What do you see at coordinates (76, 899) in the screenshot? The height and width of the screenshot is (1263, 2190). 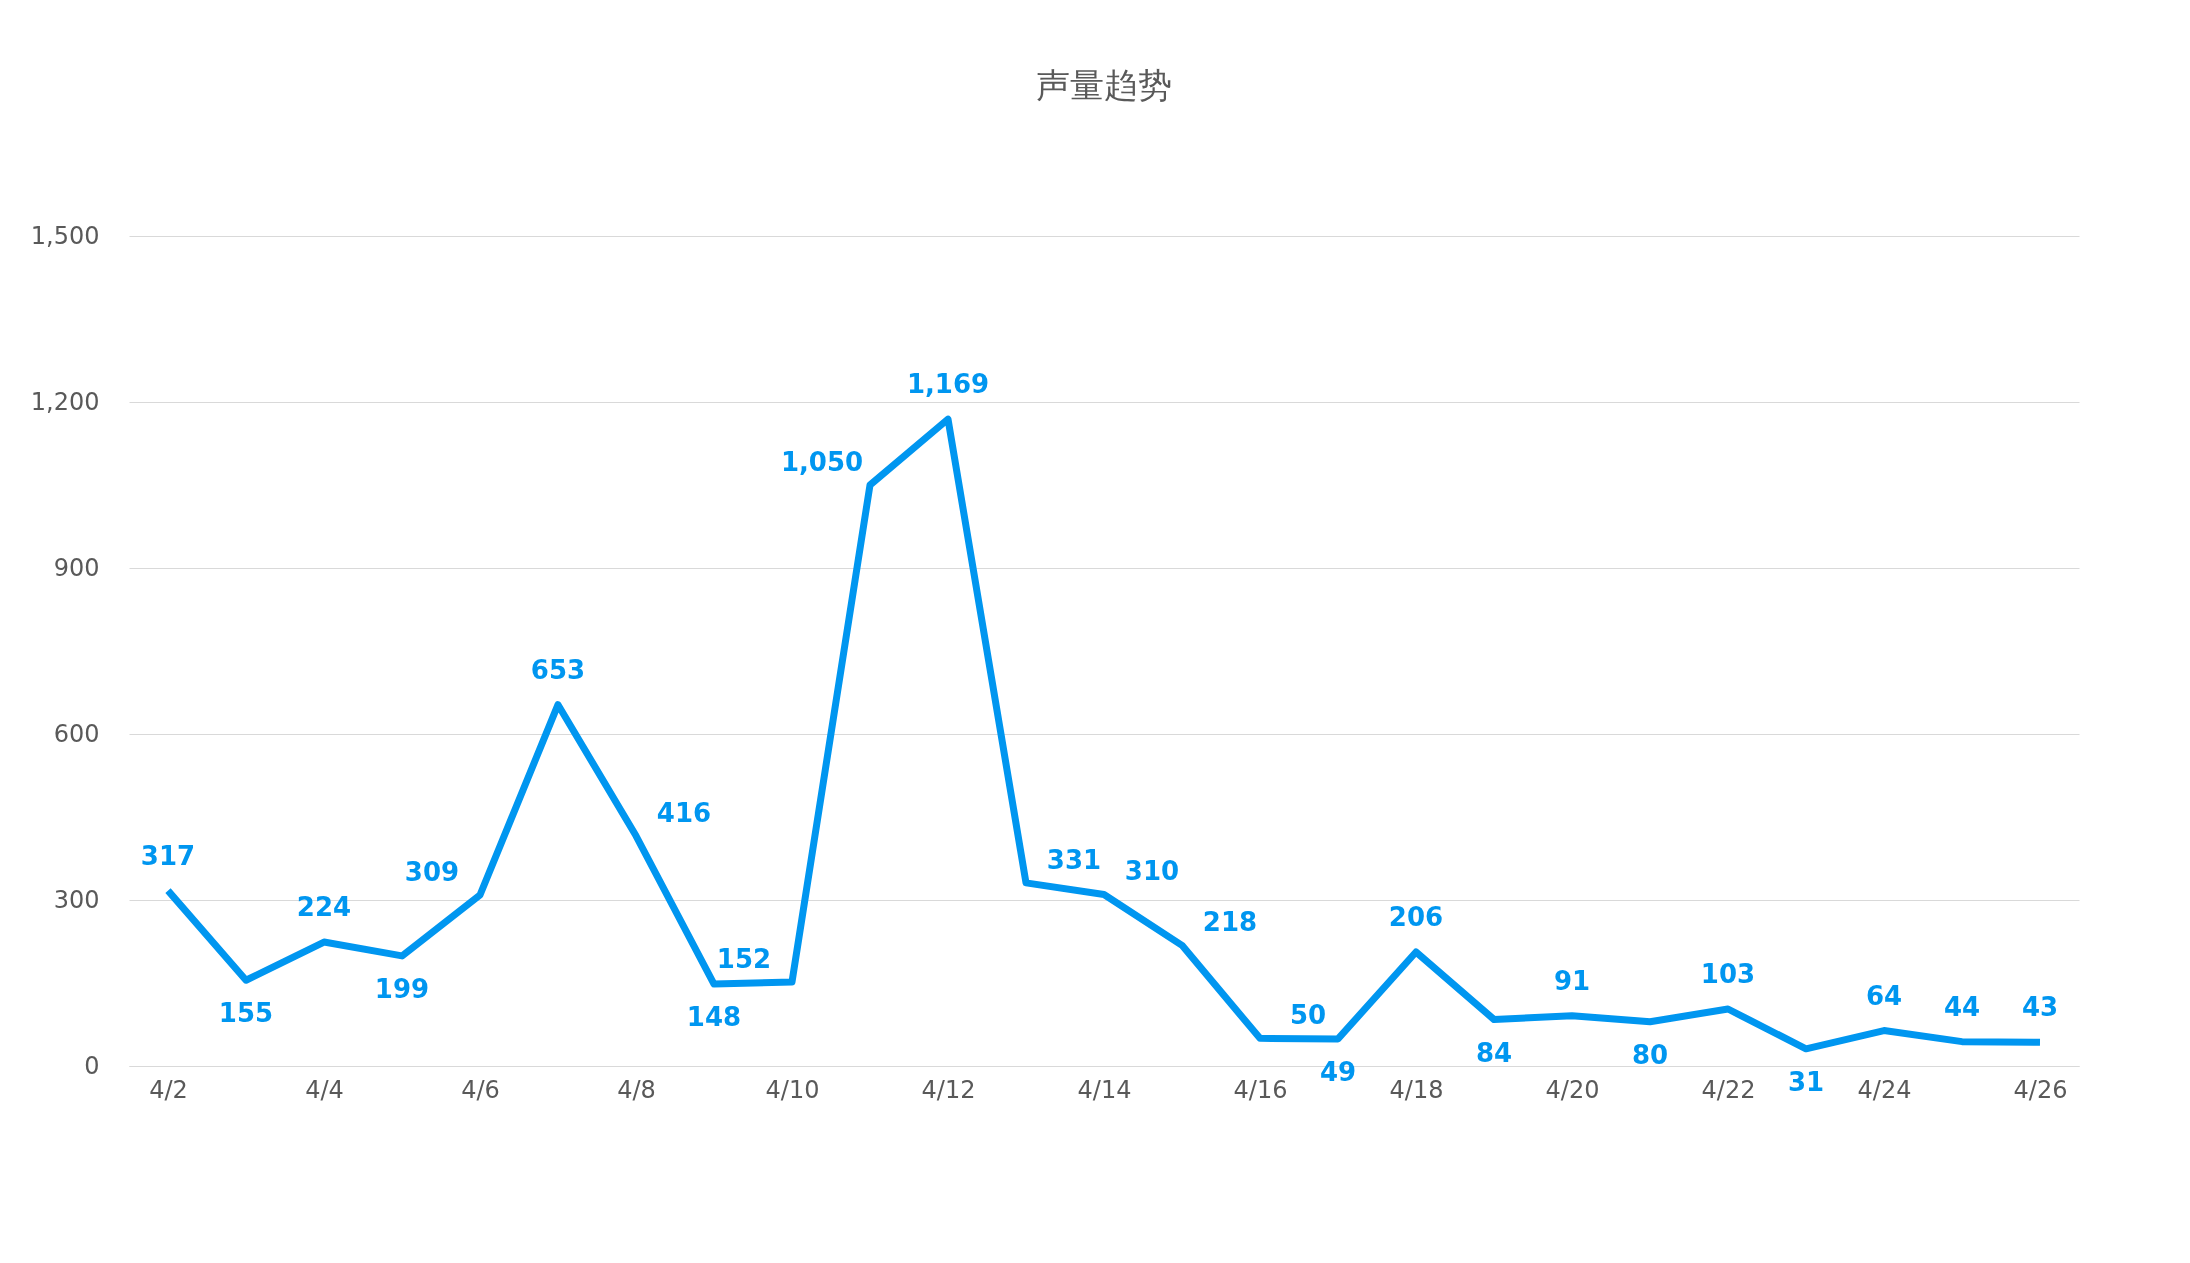 I see `y-tick-label: 300` at bounding box center [76, 899].